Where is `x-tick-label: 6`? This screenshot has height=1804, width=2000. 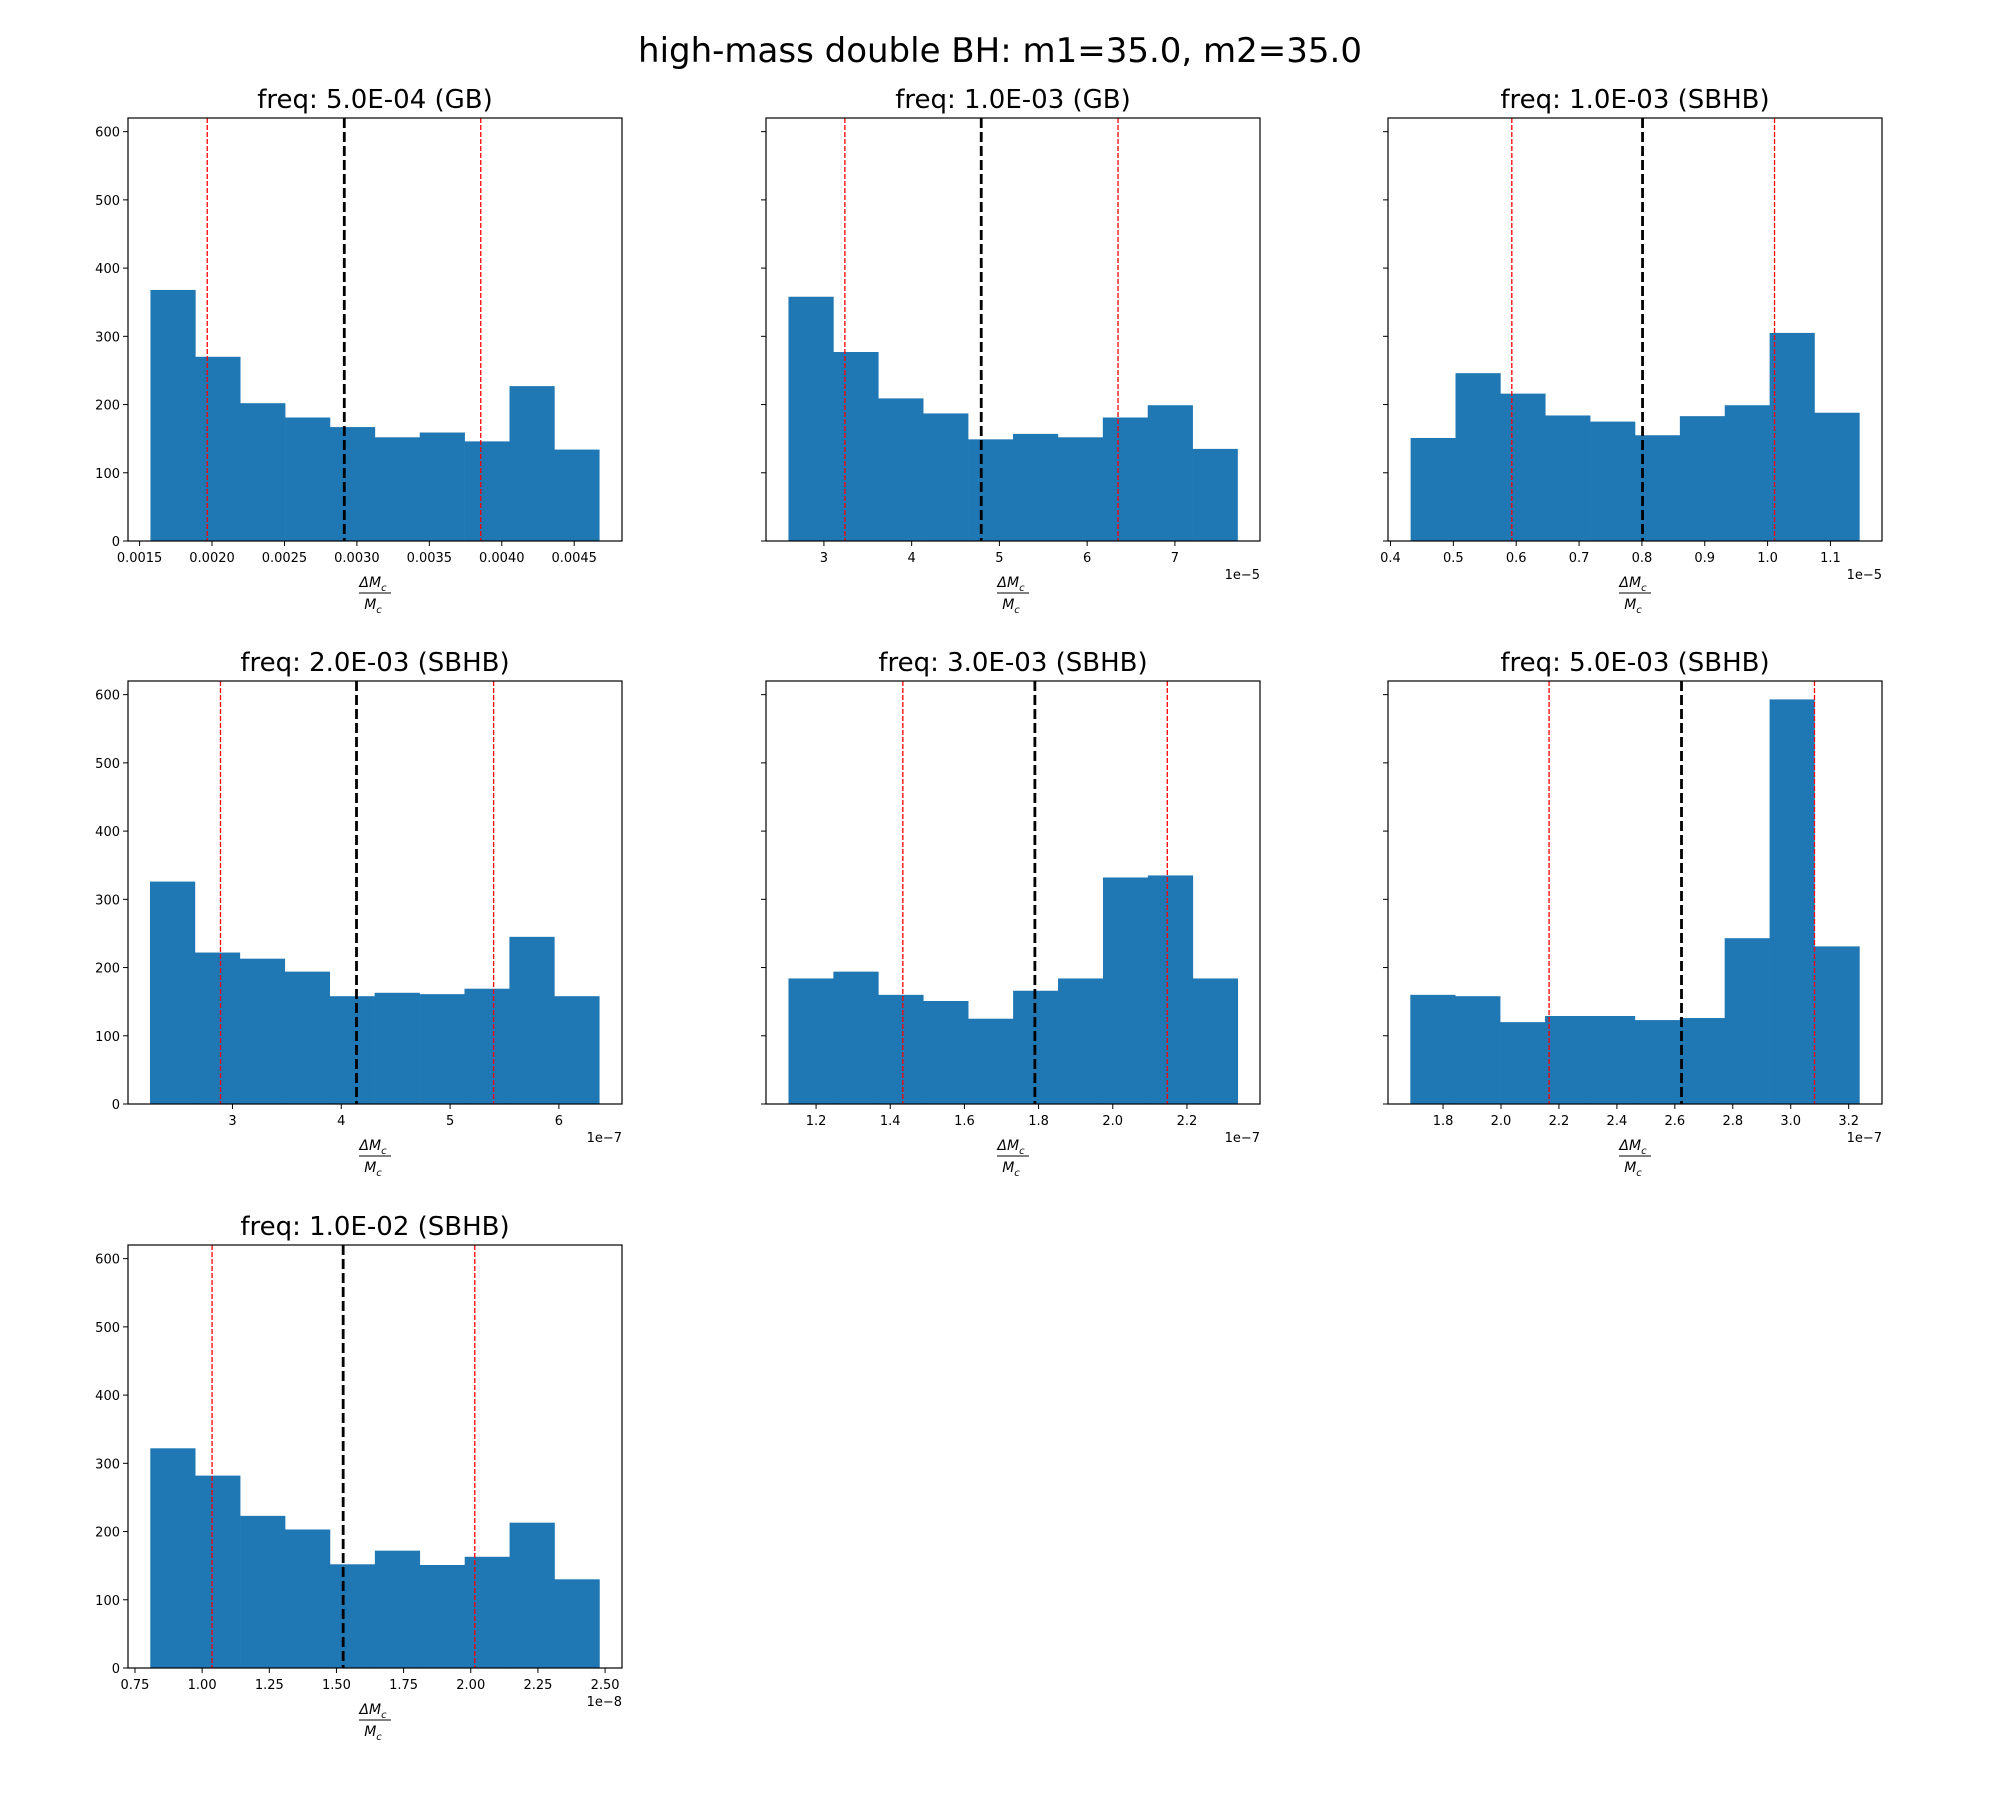 x-tick-label: 6 is located at coordinates (1087, 558).